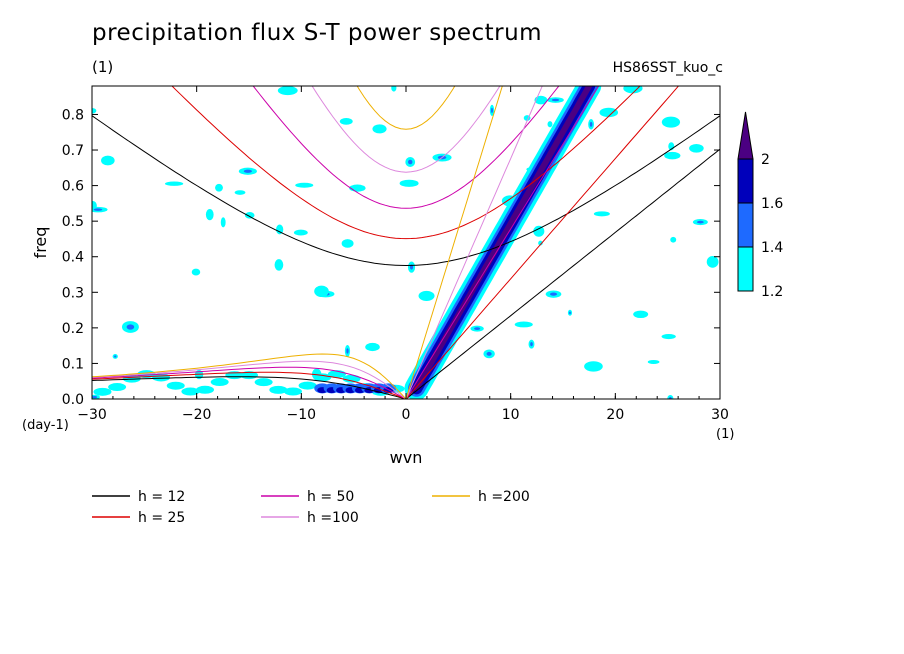 This screenshot has height=654, width=904. What do you see at coordinates (73, 329) in the screenshot?
I see `y-tick-label: 0.2` at bounding box center [73, 329].